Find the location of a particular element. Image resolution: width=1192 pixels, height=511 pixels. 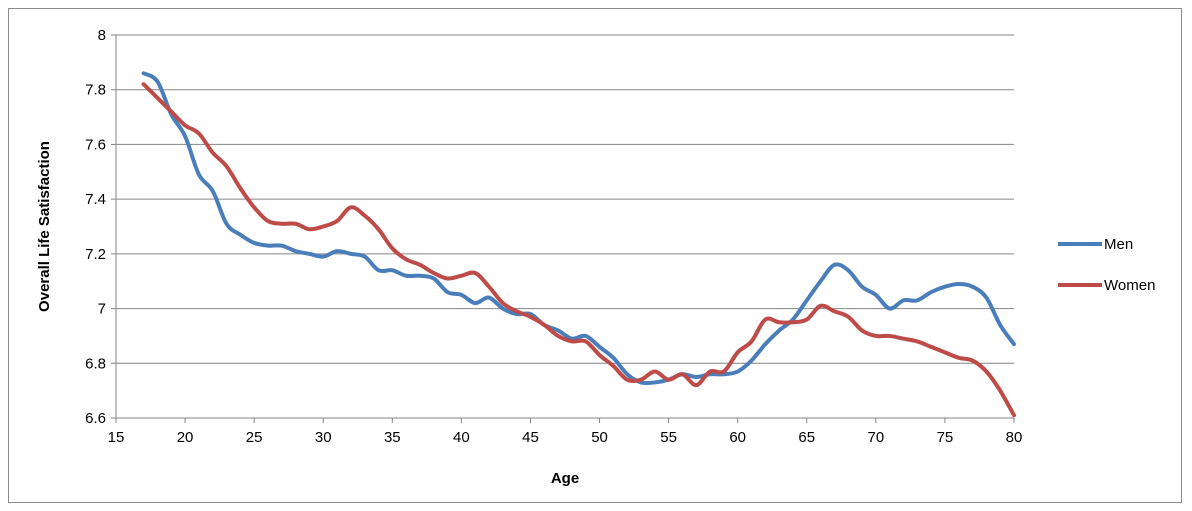

x-tick-label: 55 is located at coordinates (668, 437).